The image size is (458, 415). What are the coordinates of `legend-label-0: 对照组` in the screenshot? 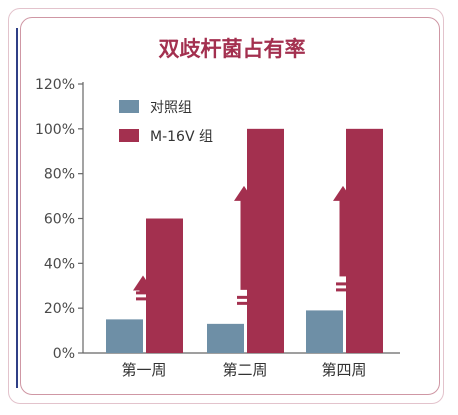 It's located at (171, 108).